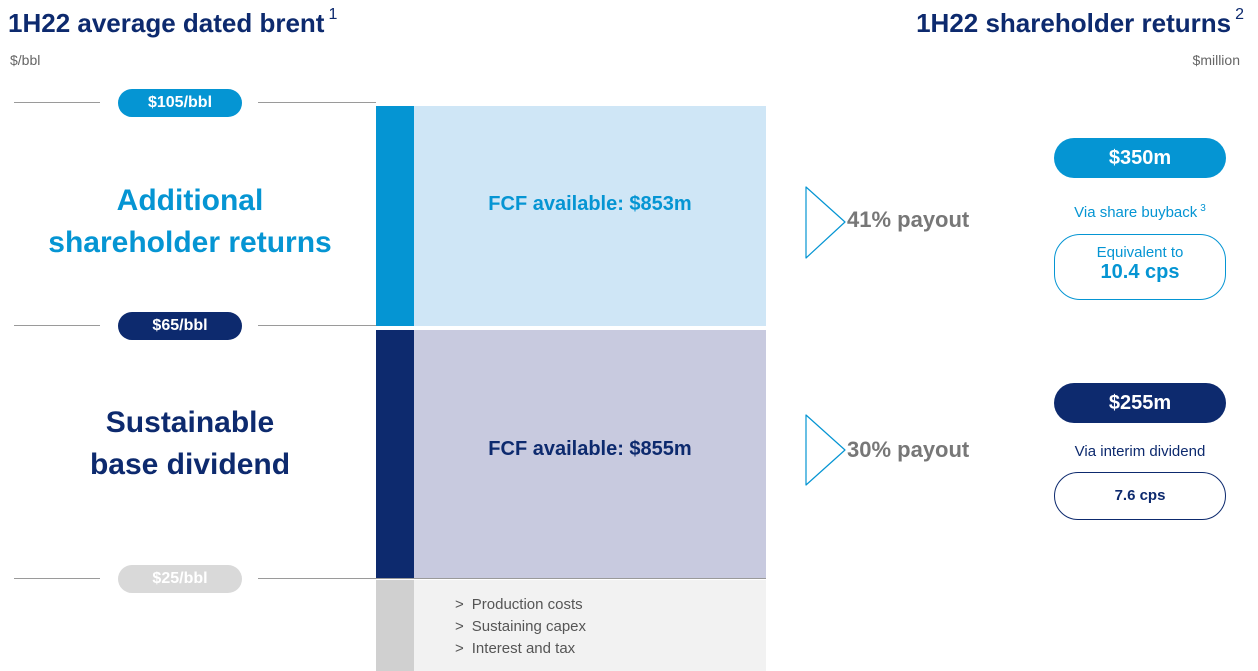 This screenshot has height=671, width=1258. Describe the element at coordinates (190, 242) in the screenshot. I see `line: shareholder returns` at that location.